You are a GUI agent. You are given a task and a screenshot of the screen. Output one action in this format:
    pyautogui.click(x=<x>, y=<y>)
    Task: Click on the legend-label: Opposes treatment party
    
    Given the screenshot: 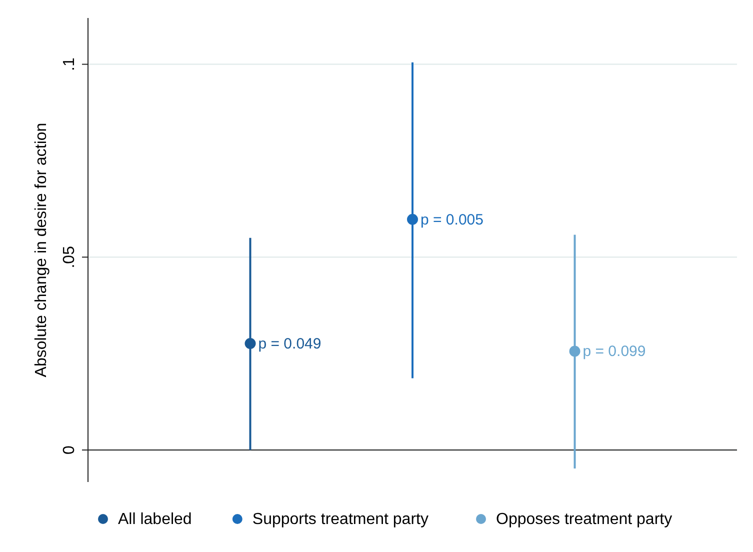 What is the action you would take?
    pyautogui.click(x=584, y=519)
    